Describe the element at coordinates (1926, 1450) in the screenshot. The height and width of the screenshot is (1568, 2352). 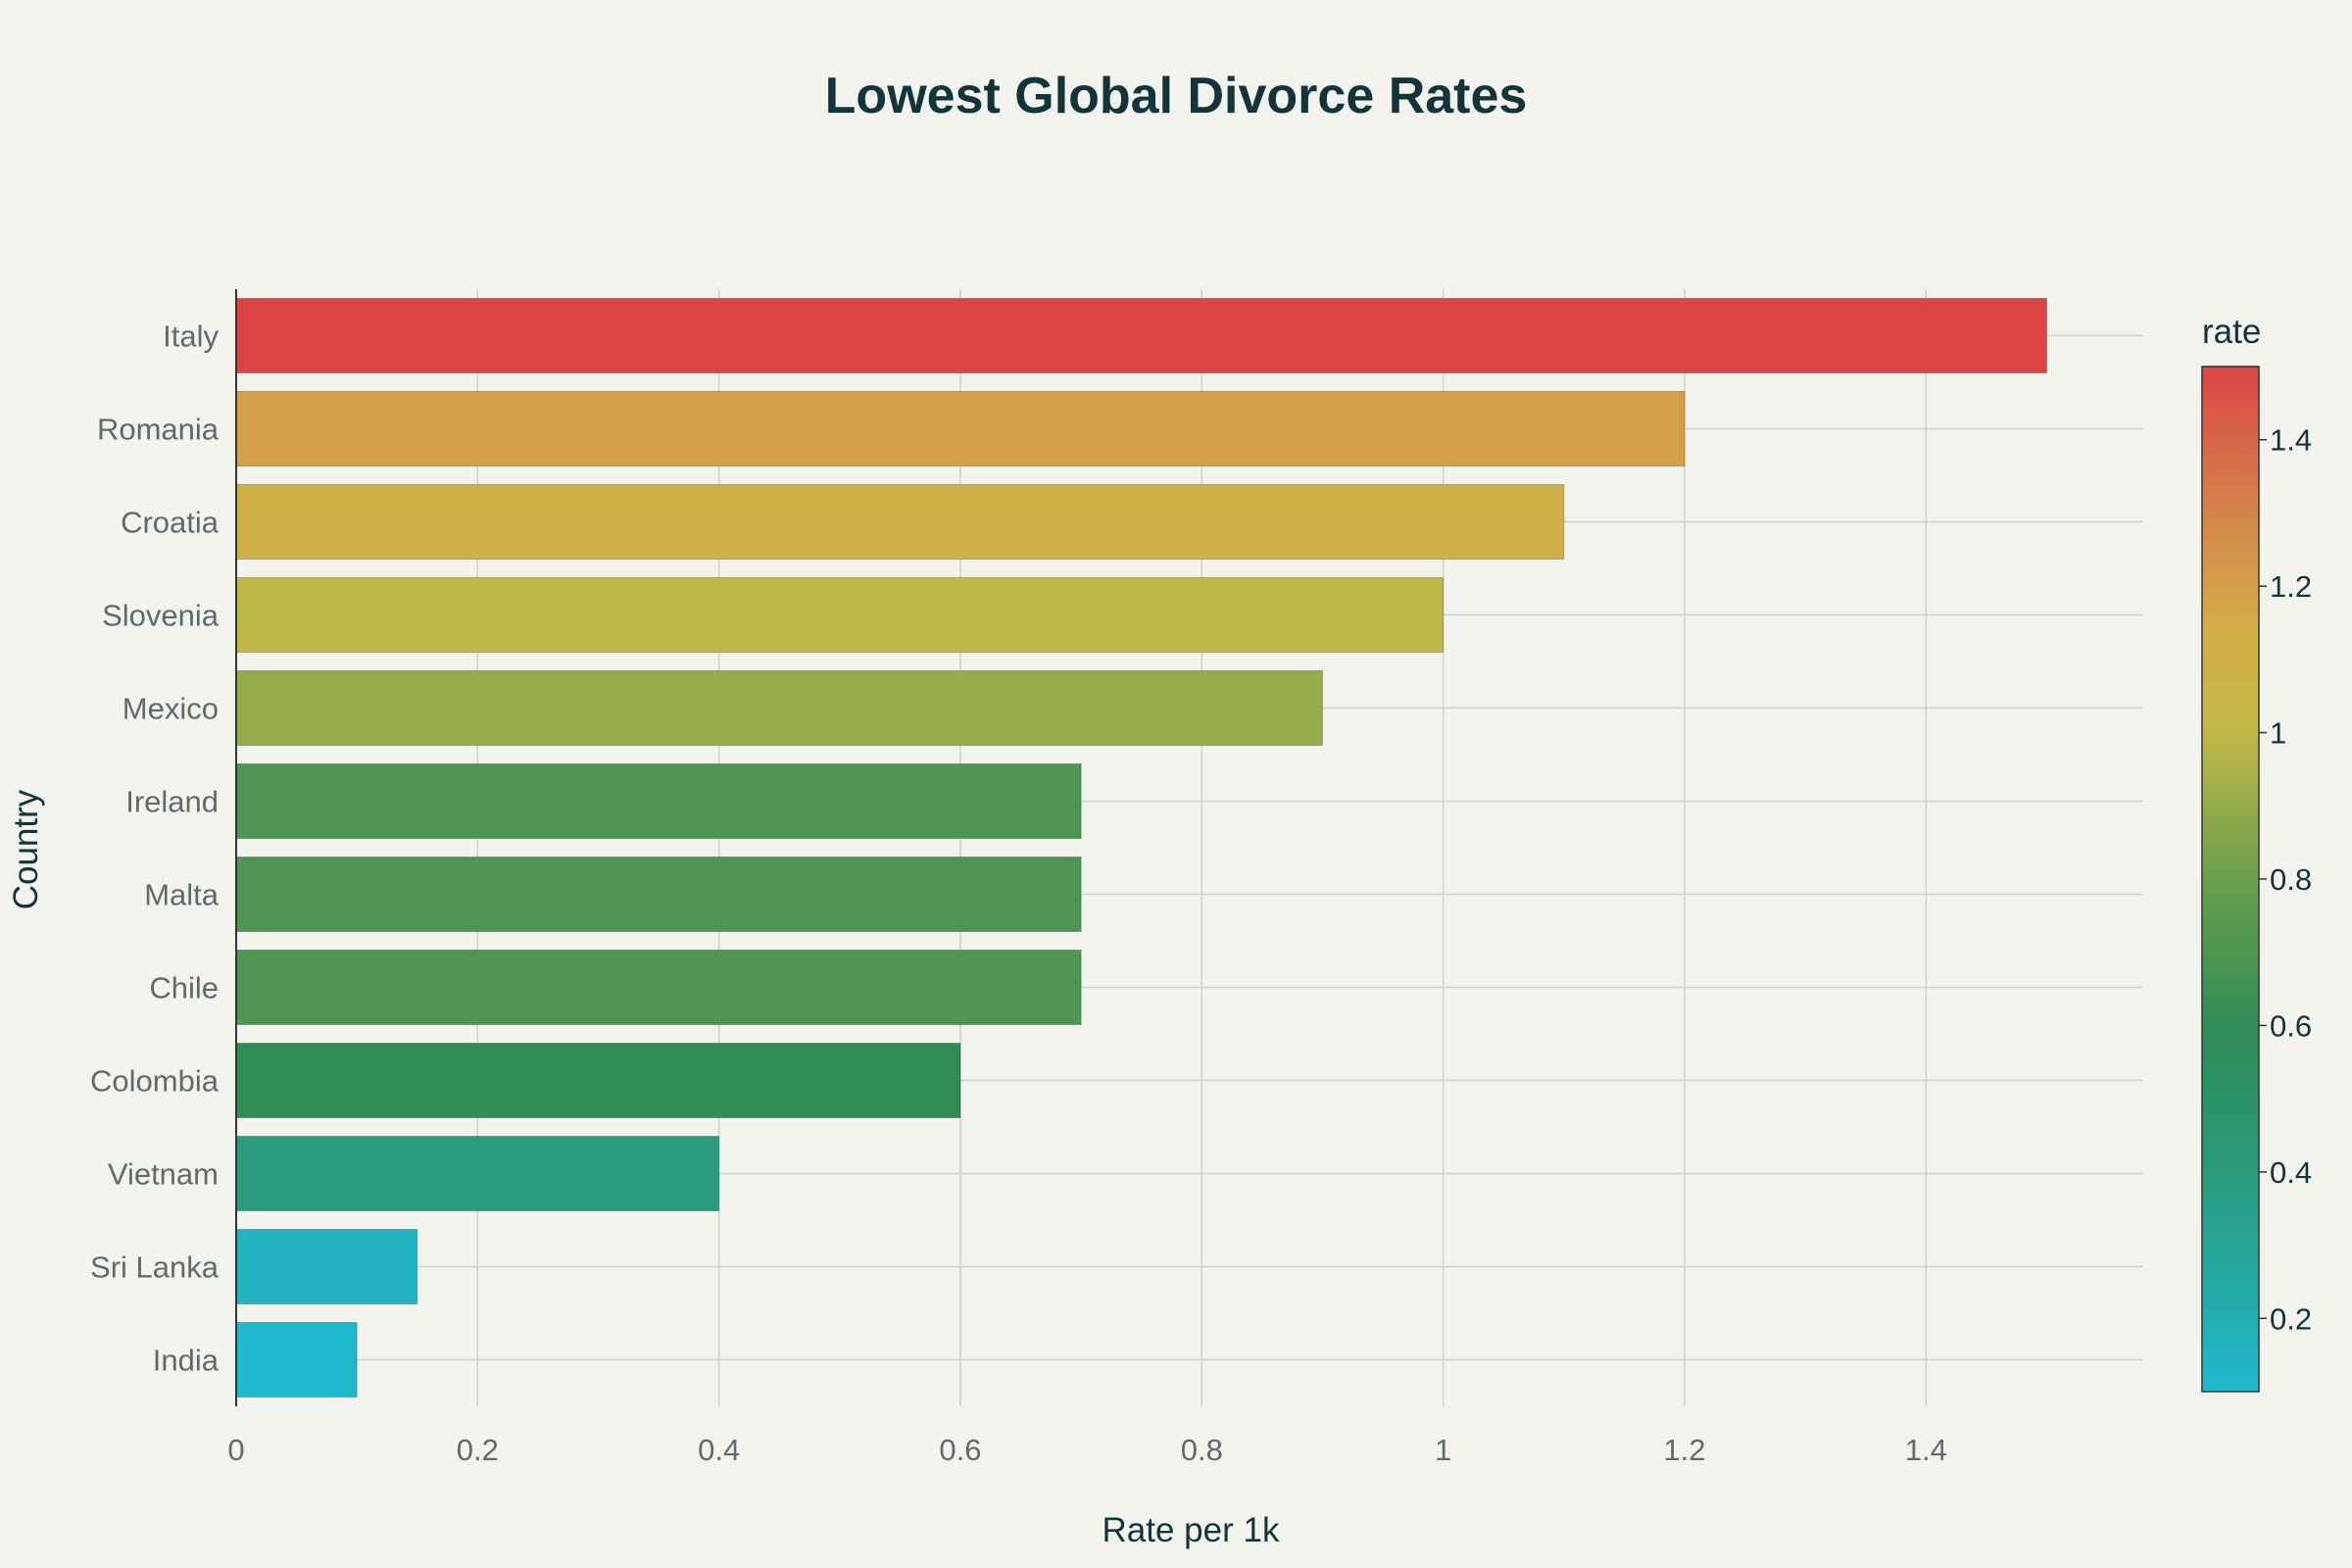
I see `x-tick-label: 1.4` at that location.